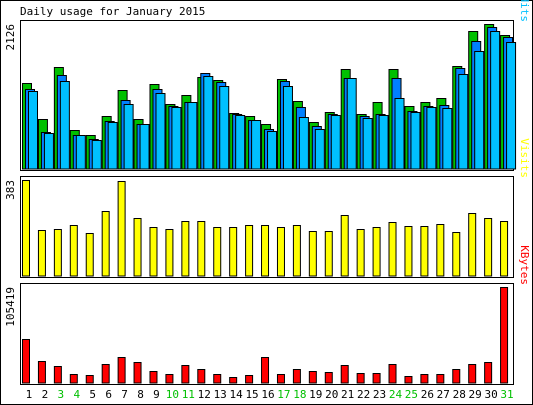 This screenshot has height=405, width=533. Describe the element at coordinates (490, 394) in the screenshot. I see `day-label-30: 30` at that location.